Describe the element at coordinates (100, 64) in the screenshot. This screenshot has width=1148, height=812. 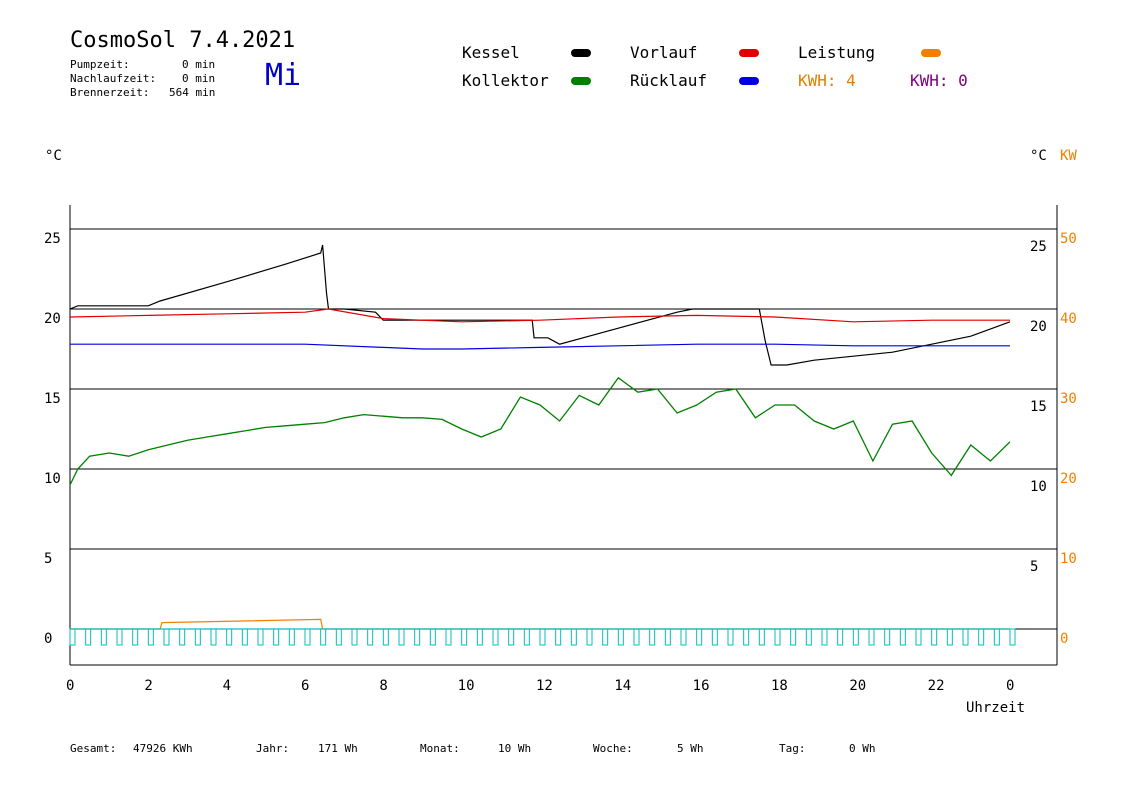
I see `pumpzeit-label: Pumpzeit:` at that location.